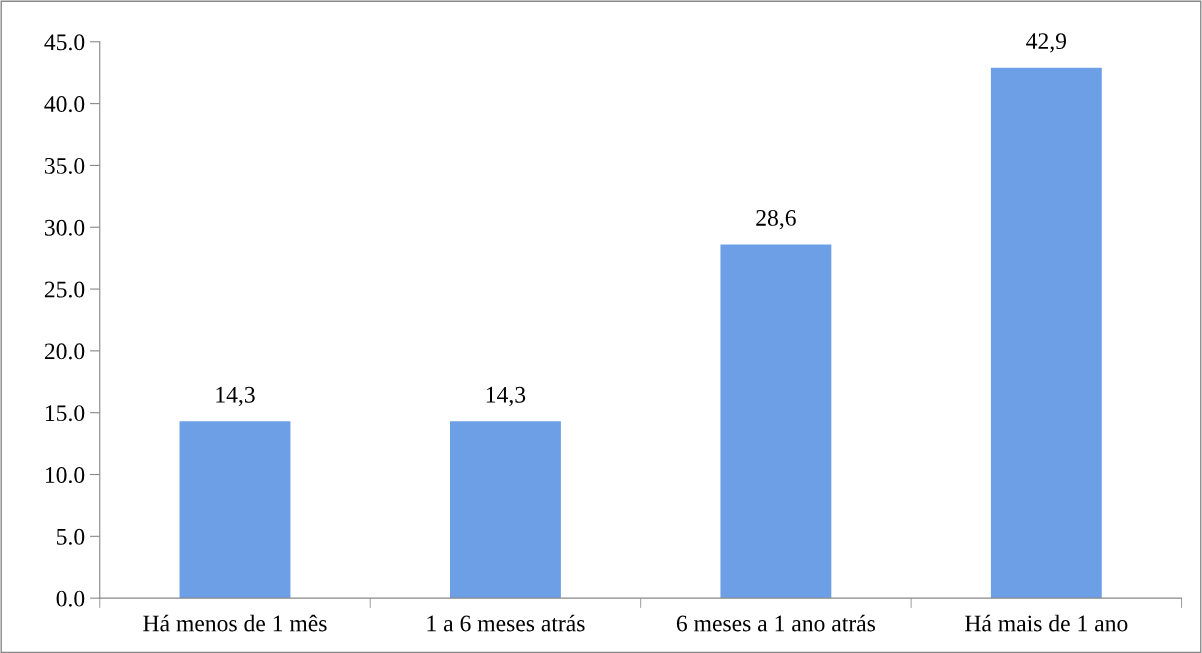  I want to click on x-tick-label: 6 meses a 1 ano atrás, so click(776, 623).